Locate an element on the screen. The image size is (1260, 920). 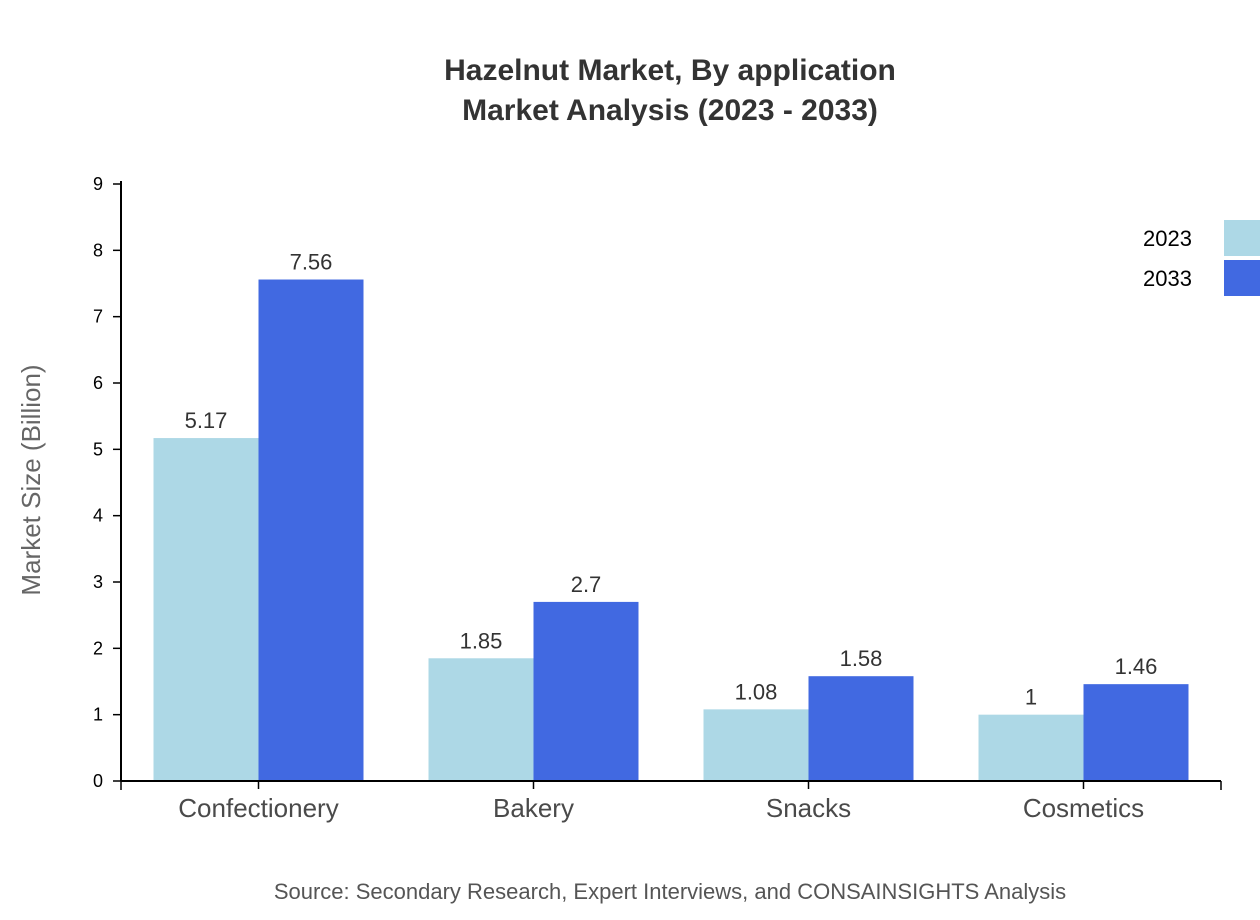
y-tick-label: 8 is located at coordinates (98, 250).